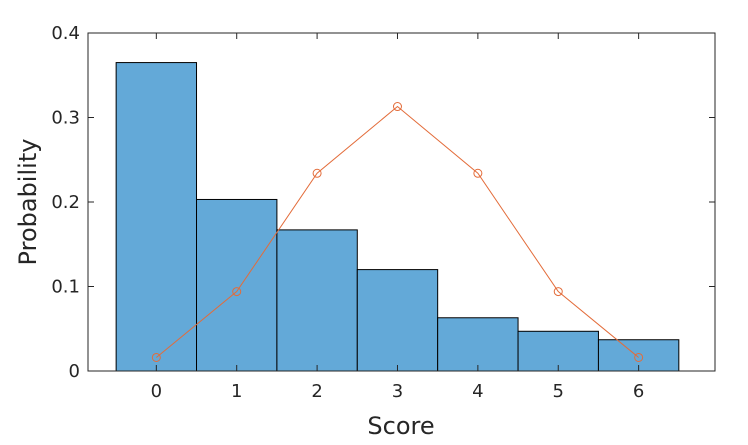  Describe the element at coordinates (65, 33) in the screenshot. I see `y-tick-label: 0.4` at that location.